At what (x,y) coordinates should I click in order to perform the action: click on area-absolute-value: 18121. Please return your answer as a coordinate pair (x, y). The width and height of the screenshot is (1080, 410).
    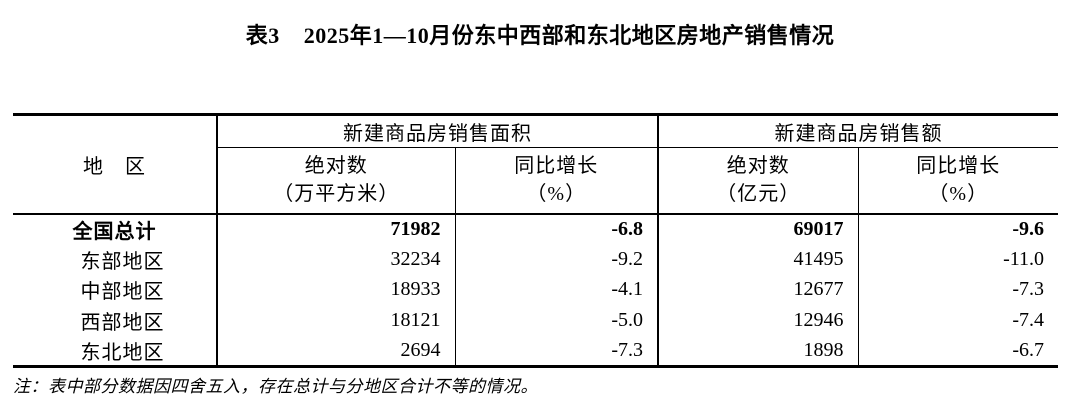
    Looking at the image, I should click on (336, 320).